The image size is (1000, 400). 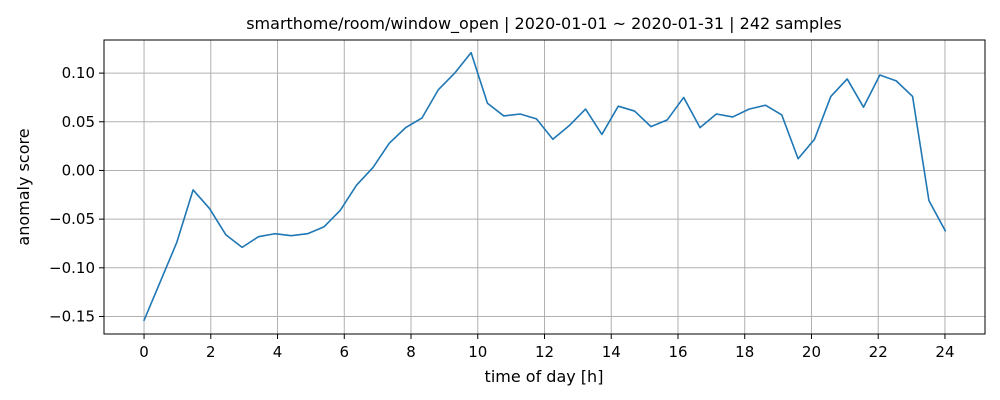 I want to click on x-axis-ticks: 0 2 4 6 8 10 12 14 16 18 20 22 24, so click(x=547, y=347).